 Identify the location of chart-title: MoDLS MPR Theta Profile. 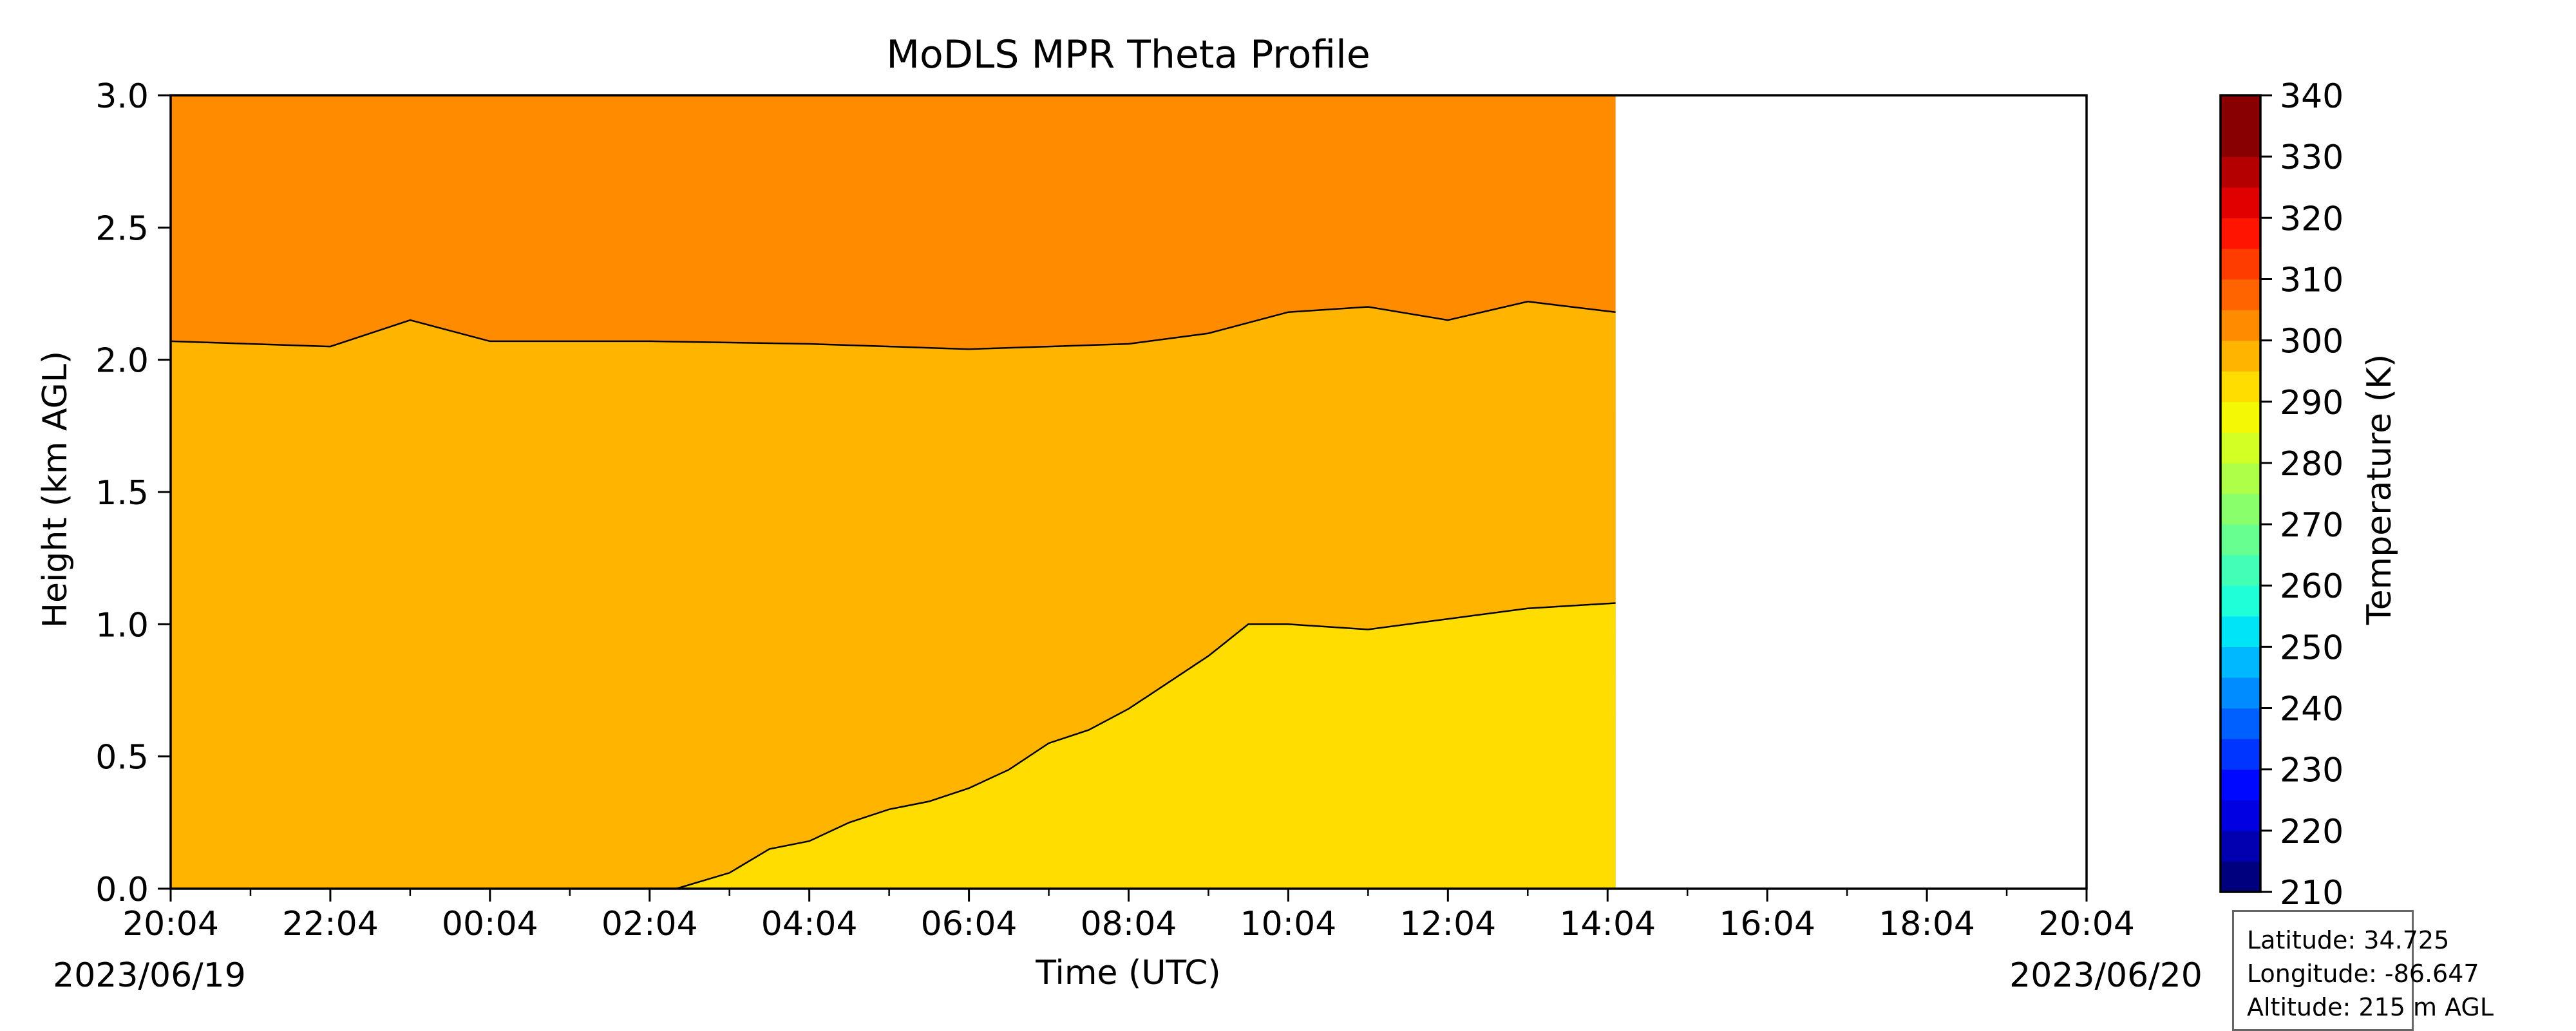
(1128, 54).